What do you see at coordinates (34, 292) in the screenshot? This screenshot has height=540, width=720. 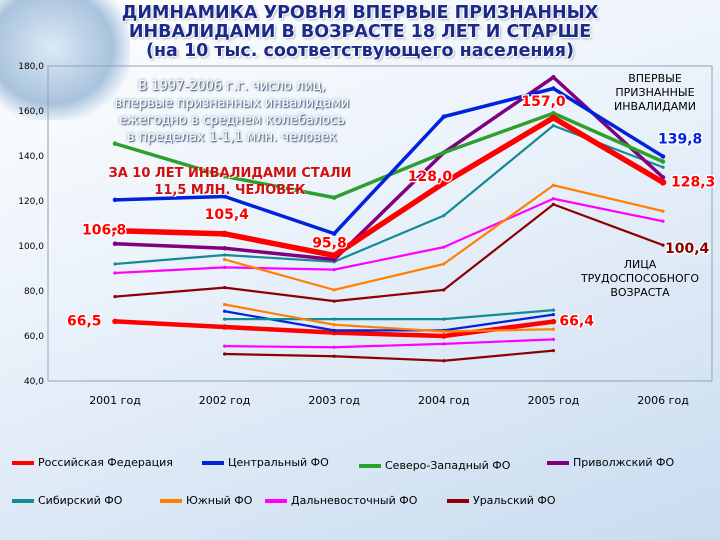 I see `y-tick-label: 80,0` at bounding box center [34, 292].